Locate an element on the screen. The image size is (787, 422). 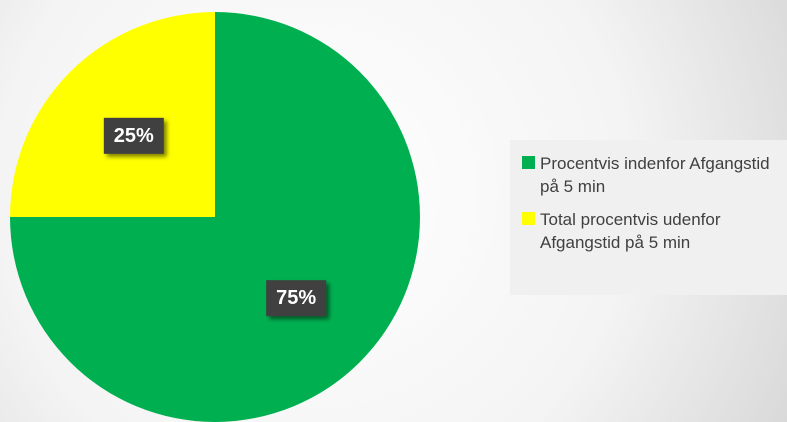
legend-item: Procentvis indenfor Afgangstid på 5 min is located at coordinates (654, 175).